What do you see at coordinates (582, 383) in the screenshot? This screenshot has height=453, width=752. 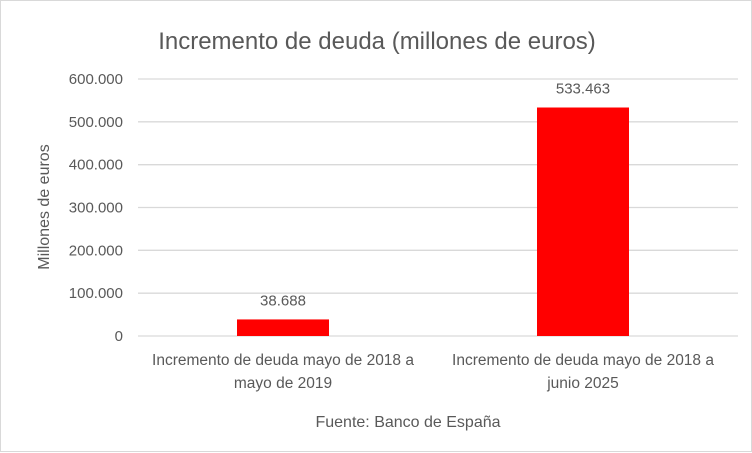 I see `x-tick-label: junio 2025` at bounding box center [582, 383].